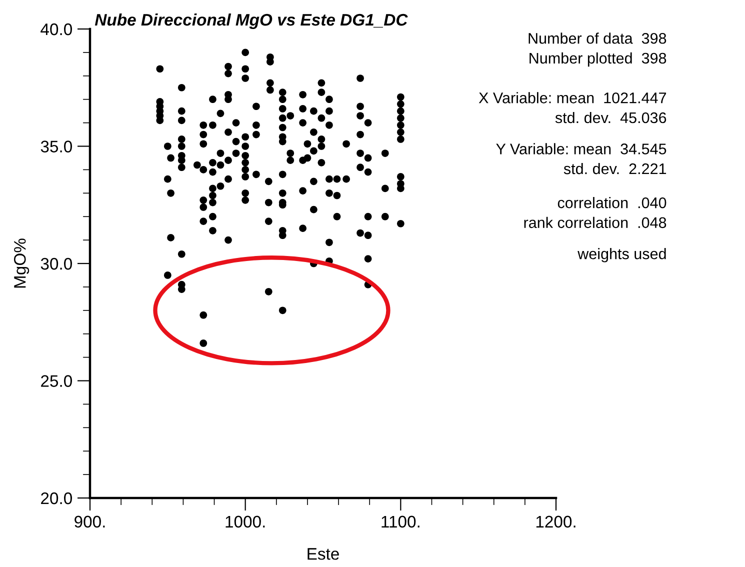  What do you see at coordinates (56, 146) in the screenshot?
I see `y-tick-label: 35.0` at bounding box center [56, 146].